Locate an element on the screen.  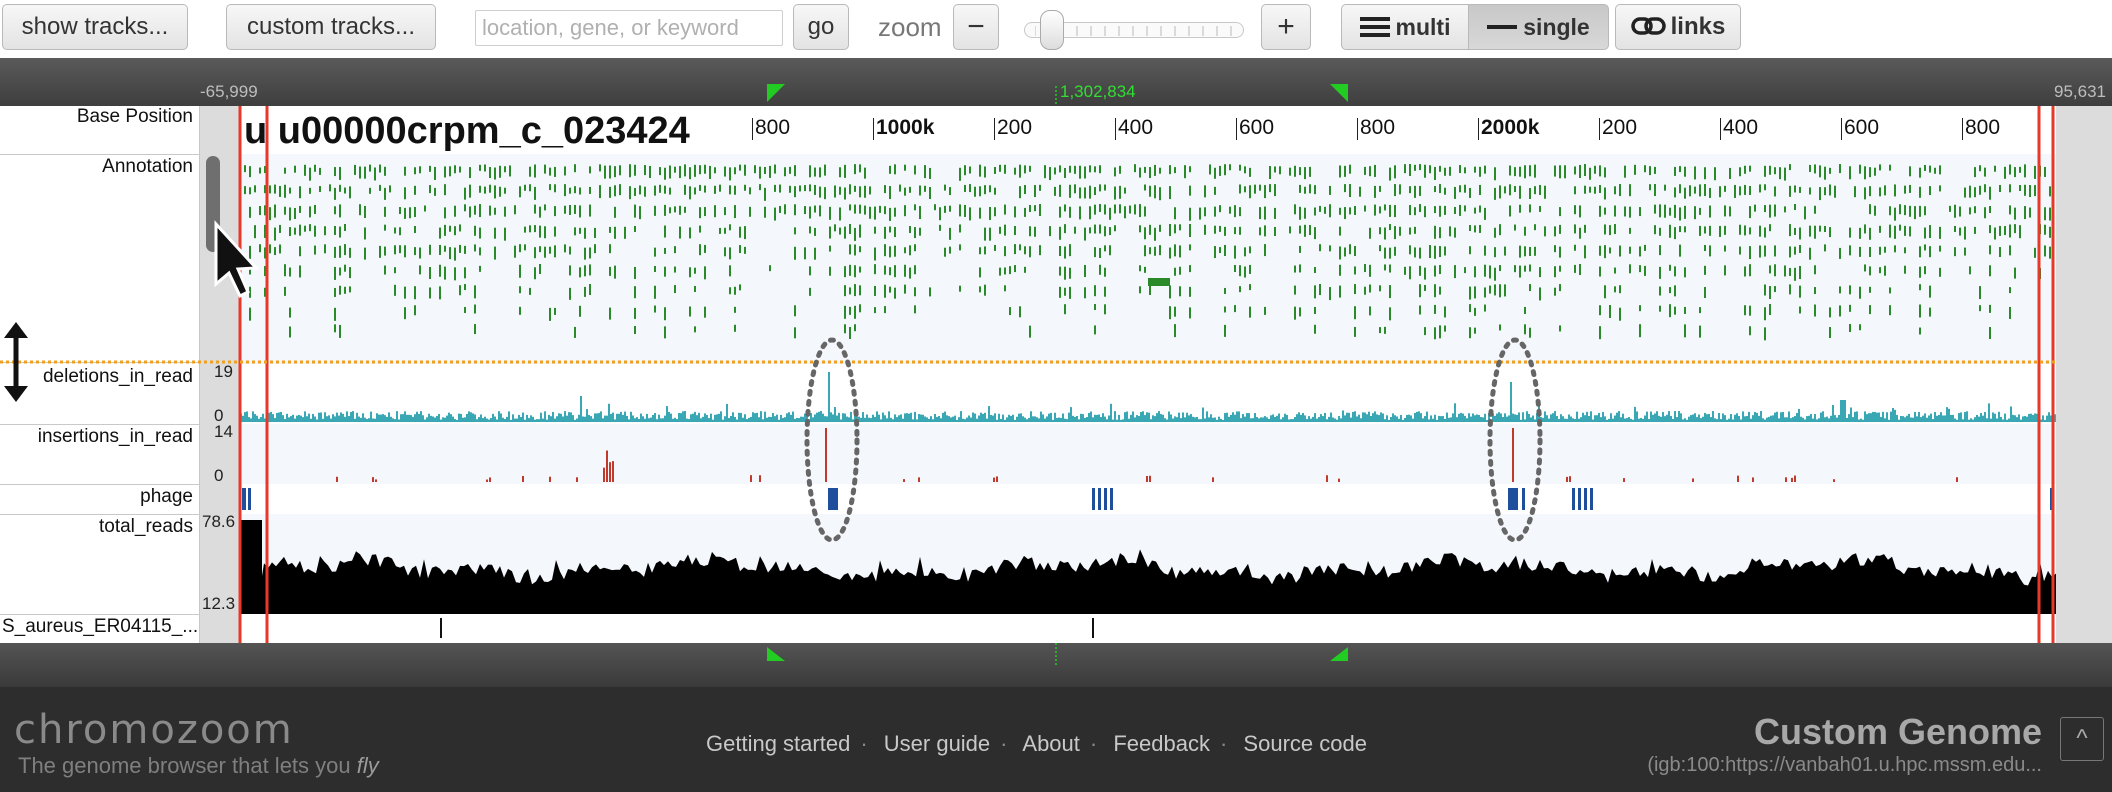
right-view-marker is located at coordinates (1339, 93).